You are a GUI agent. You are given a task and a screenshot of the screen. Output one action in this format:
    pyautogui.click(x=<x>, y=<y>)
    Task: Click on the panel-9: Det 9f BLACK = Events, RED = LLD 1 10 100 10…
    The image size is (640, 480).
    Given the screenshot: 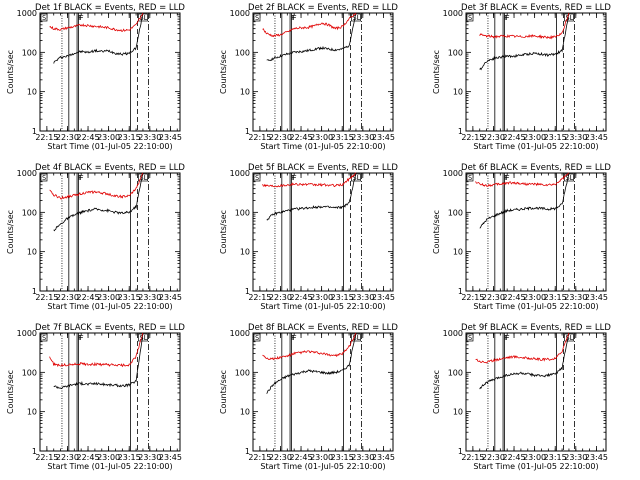 What is the action you would take?
    pyautogui.click(x=521, y=397)
    